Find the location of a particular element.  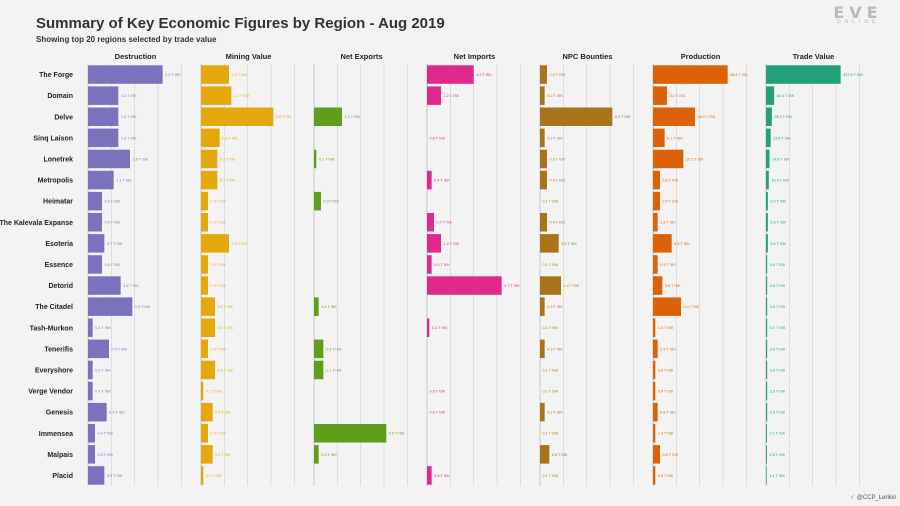

region-label-the-forge: The Forge is located at coordinates (56, 75).